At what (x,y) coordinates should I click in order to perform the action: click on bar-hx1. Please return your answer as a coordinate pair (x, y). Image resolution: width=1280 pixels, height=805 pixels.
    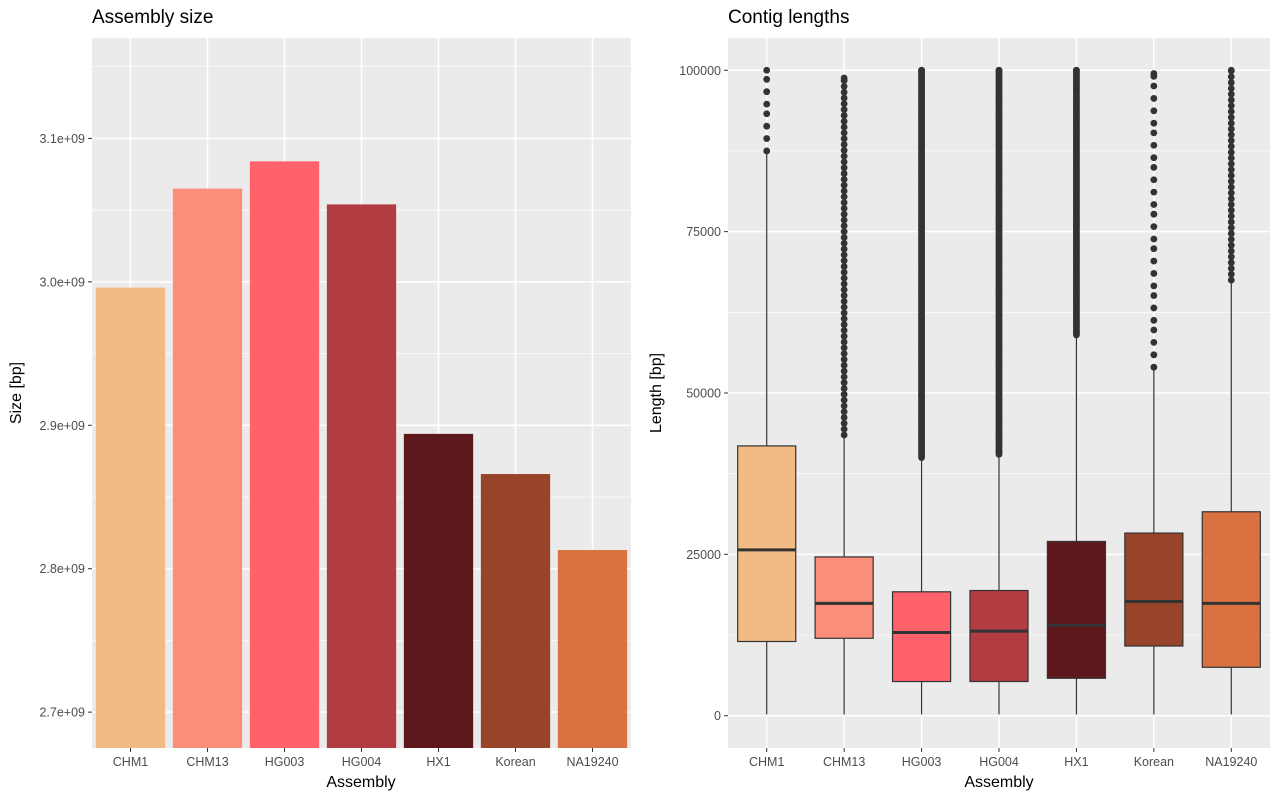
    Looking at the image, I should click on (438, 590).